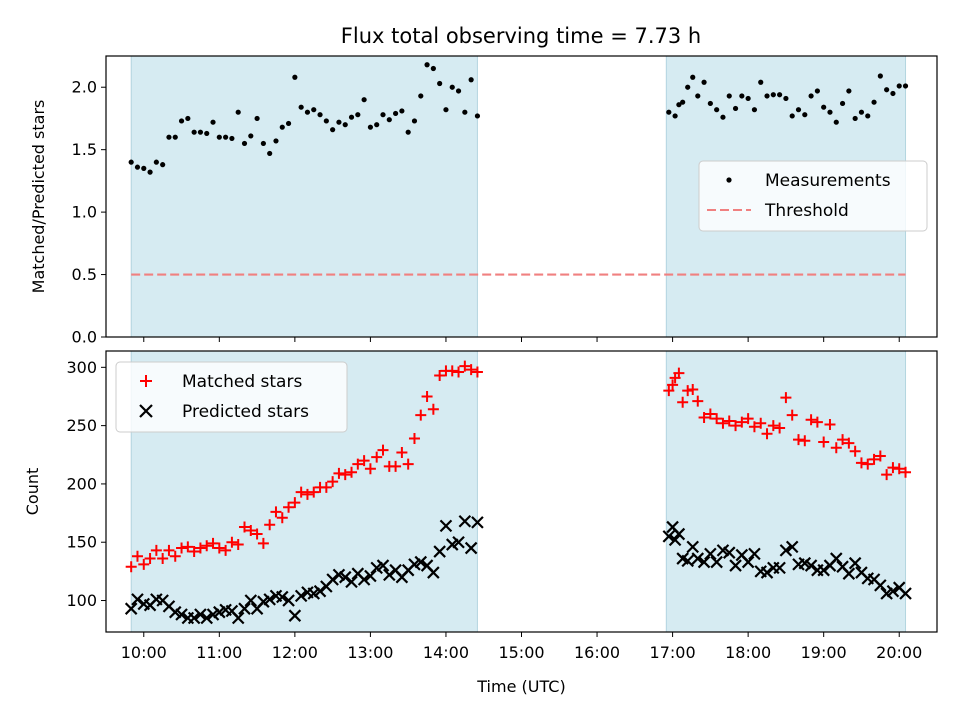 The image size is (960, 720). What do you see at coordinates (144, 652) in the screenshot?
I see `x-tick-label: 10:00` at bounding box center [144, 652].